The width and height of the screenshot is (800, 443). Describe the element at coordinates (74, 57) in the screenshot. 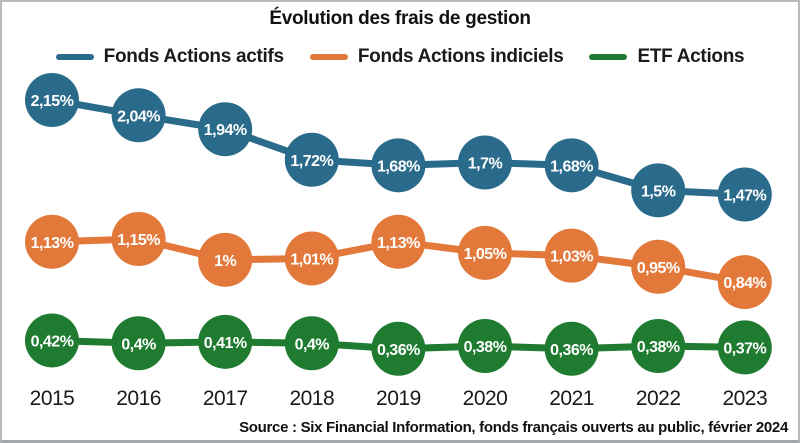

I see `line-swatch-blue-icon` at that location.